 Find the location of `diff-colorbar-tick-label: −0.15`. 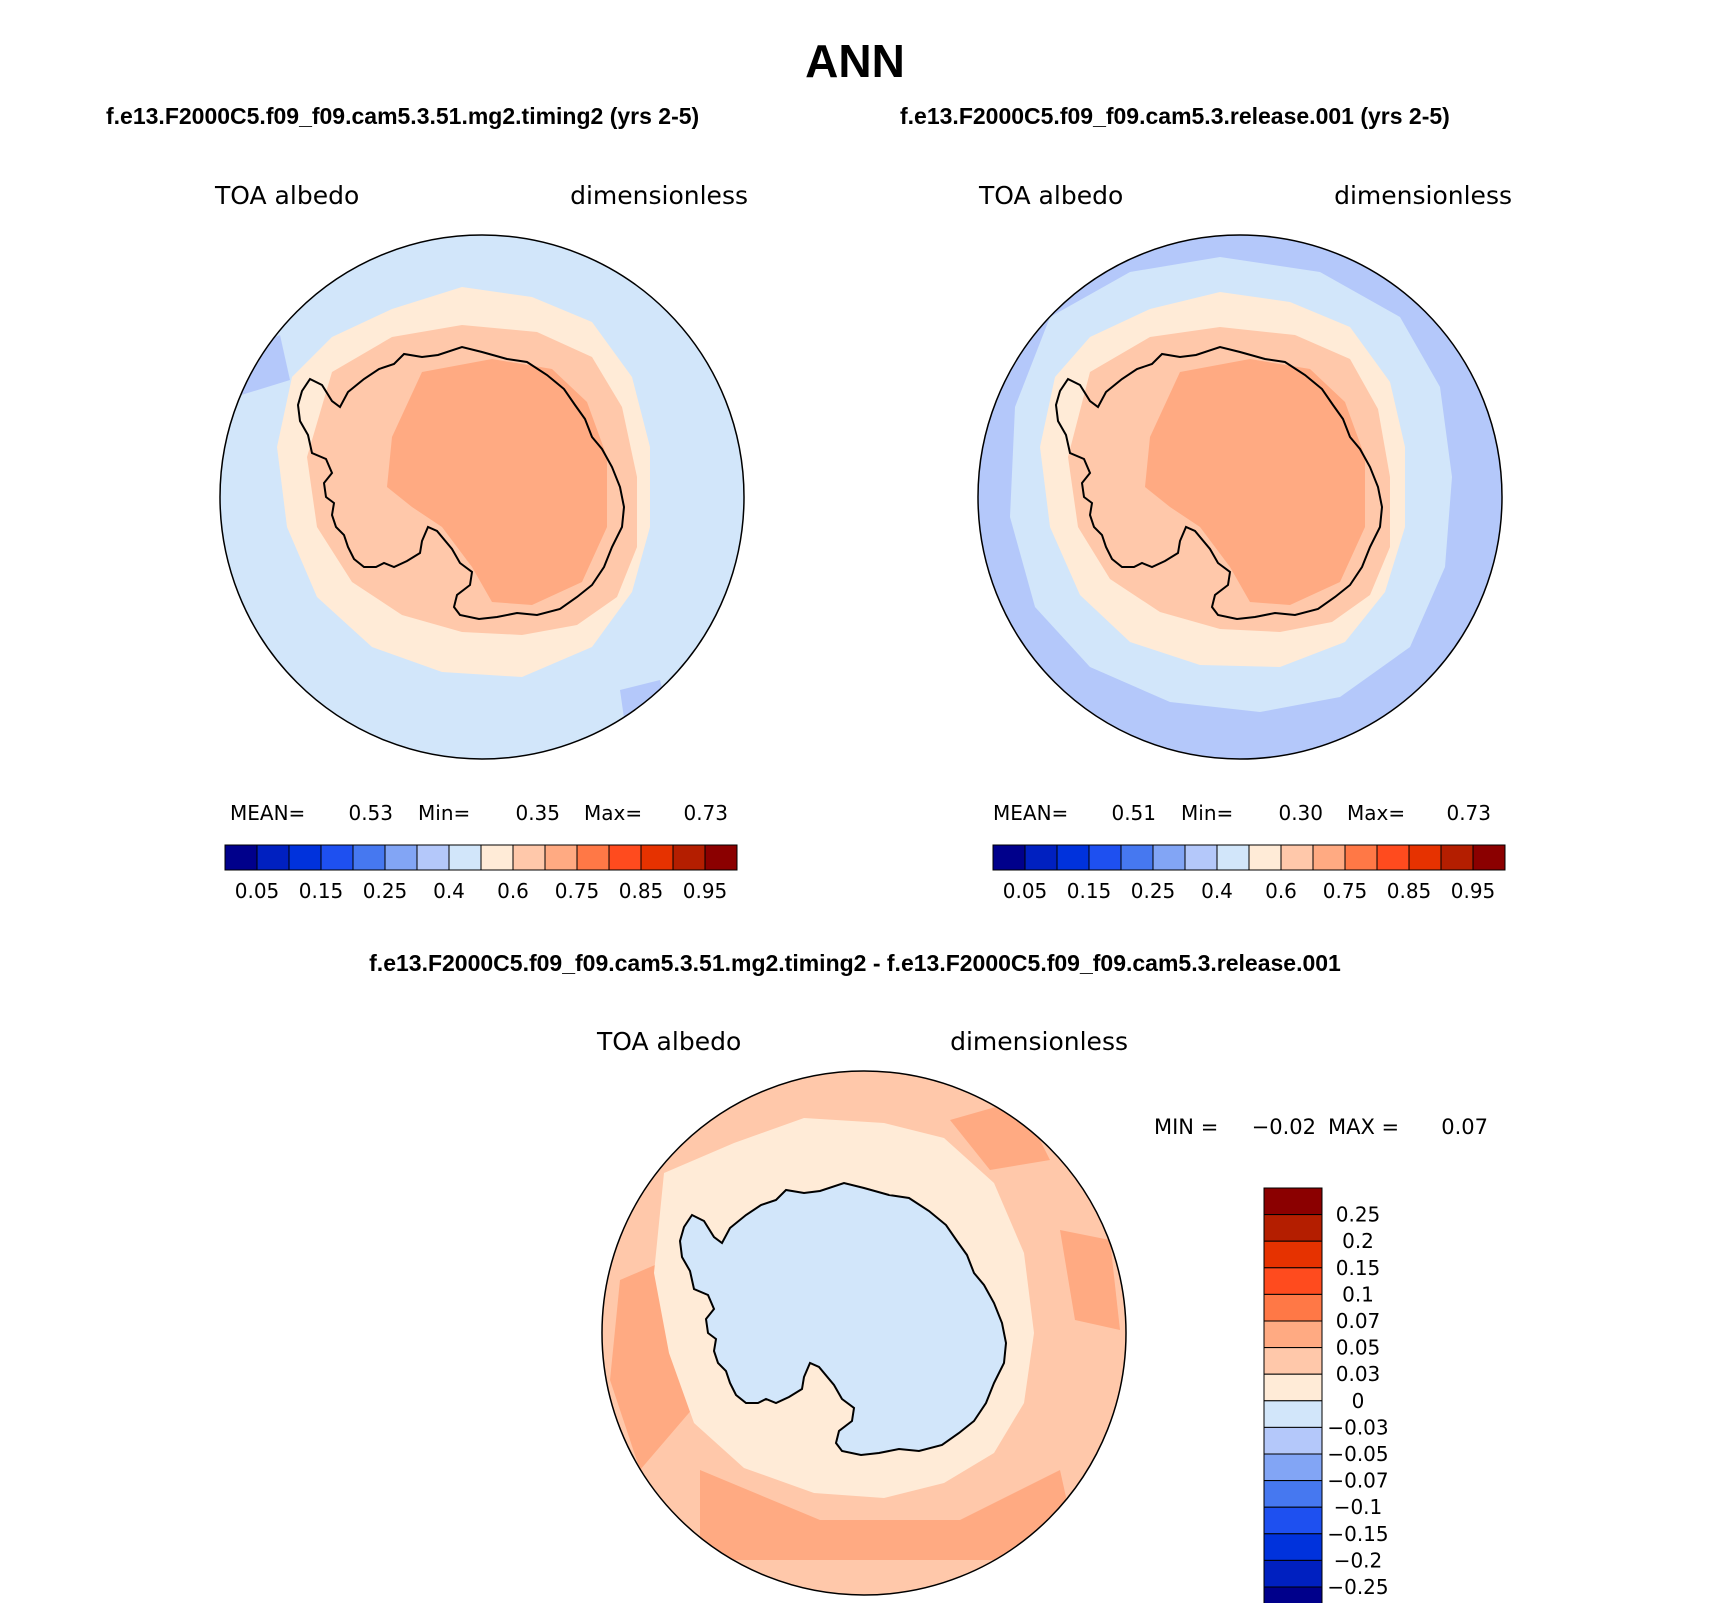

diff-colorbar-tick-label: −0.15 is located at coordinates (1357, 1534).